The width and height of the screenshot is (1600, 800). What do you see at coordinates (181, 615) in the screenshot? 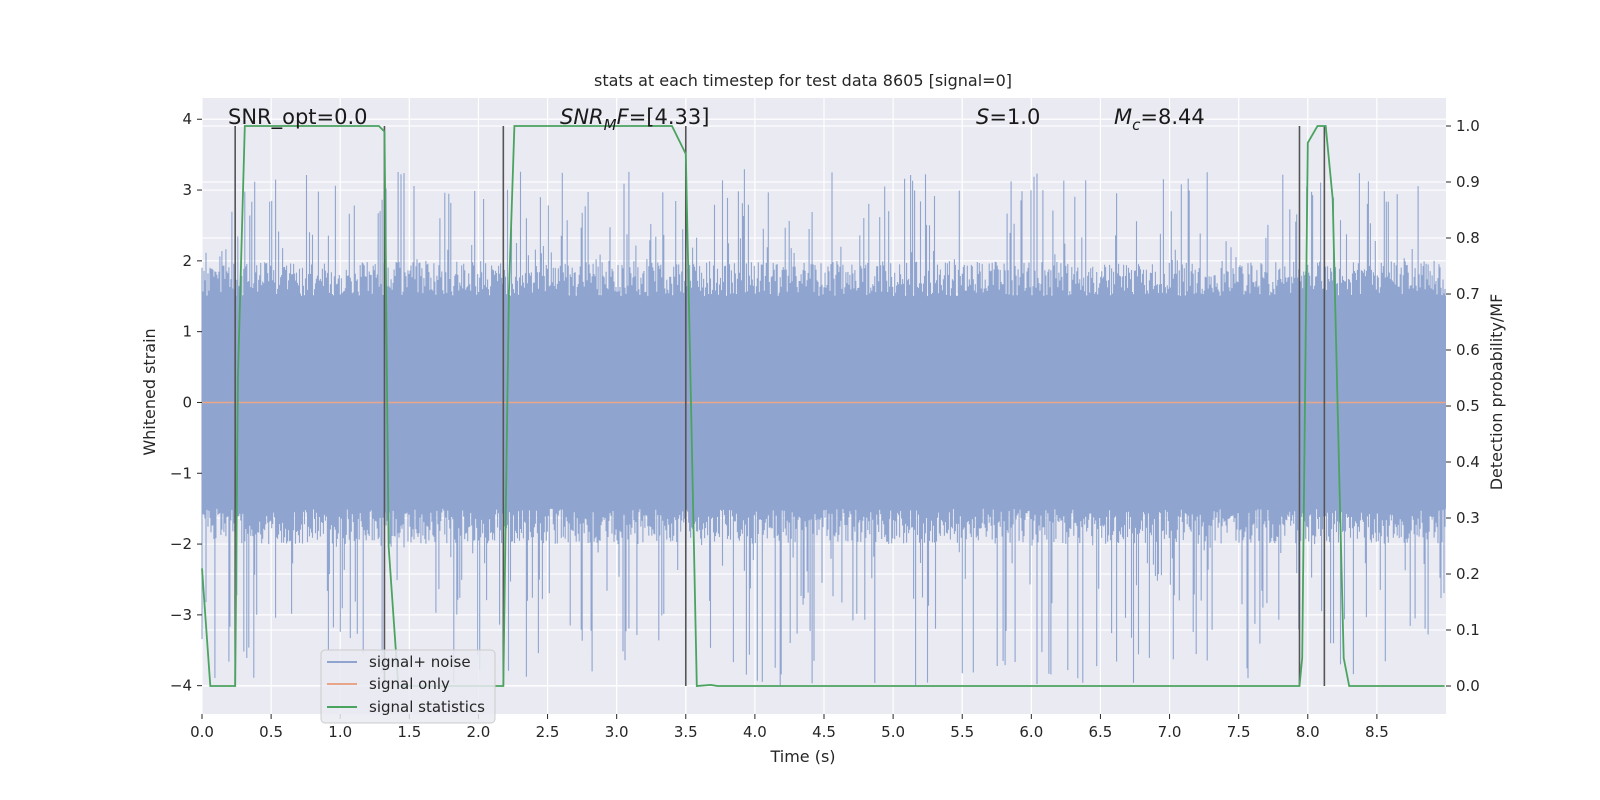
I see `y-tick-label-left: −3` at bounding box center [181, 615].